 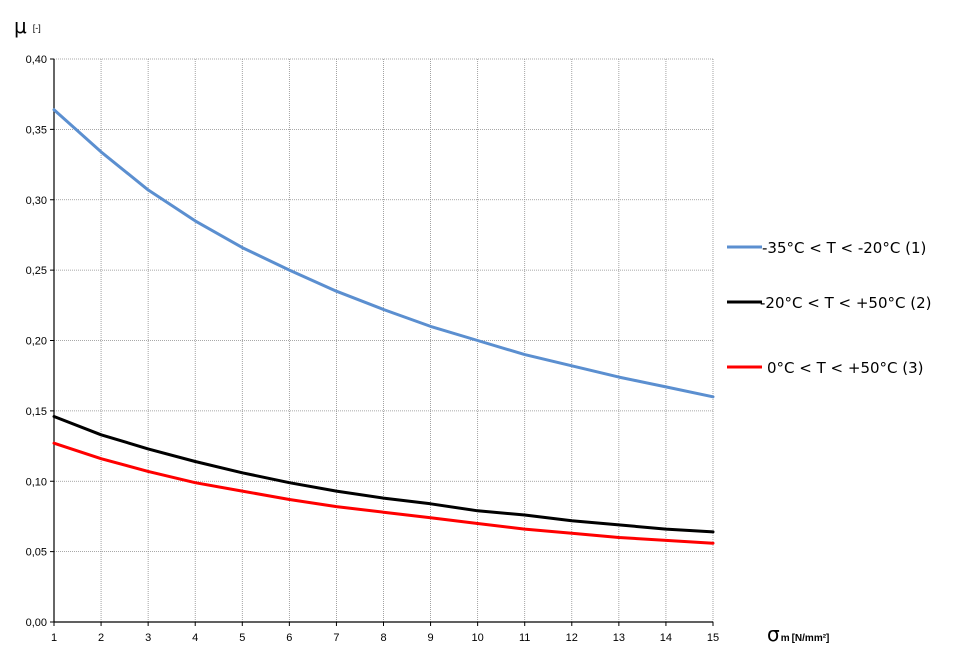 I want to click on legend-item-2: -20°C < T < +50°C (2), so click(x=829, y=303).